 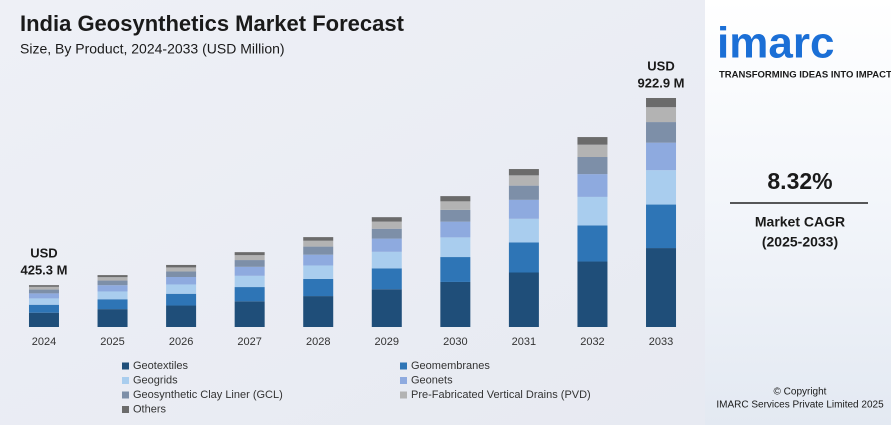 I want to click on copyright: © Copyright, so click(x=800, y=392).